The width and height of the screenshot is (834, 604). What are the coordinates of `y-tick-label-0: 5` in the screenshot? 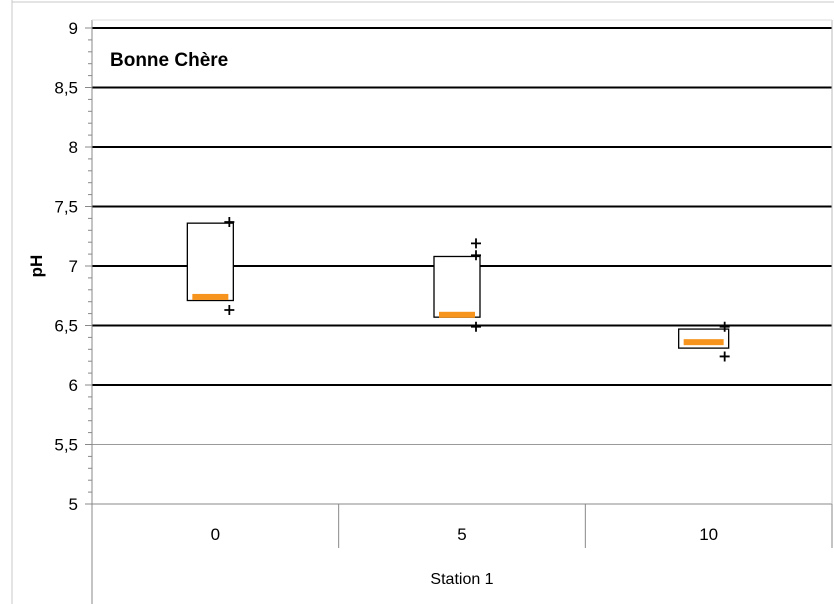 It's located at (73, 504).